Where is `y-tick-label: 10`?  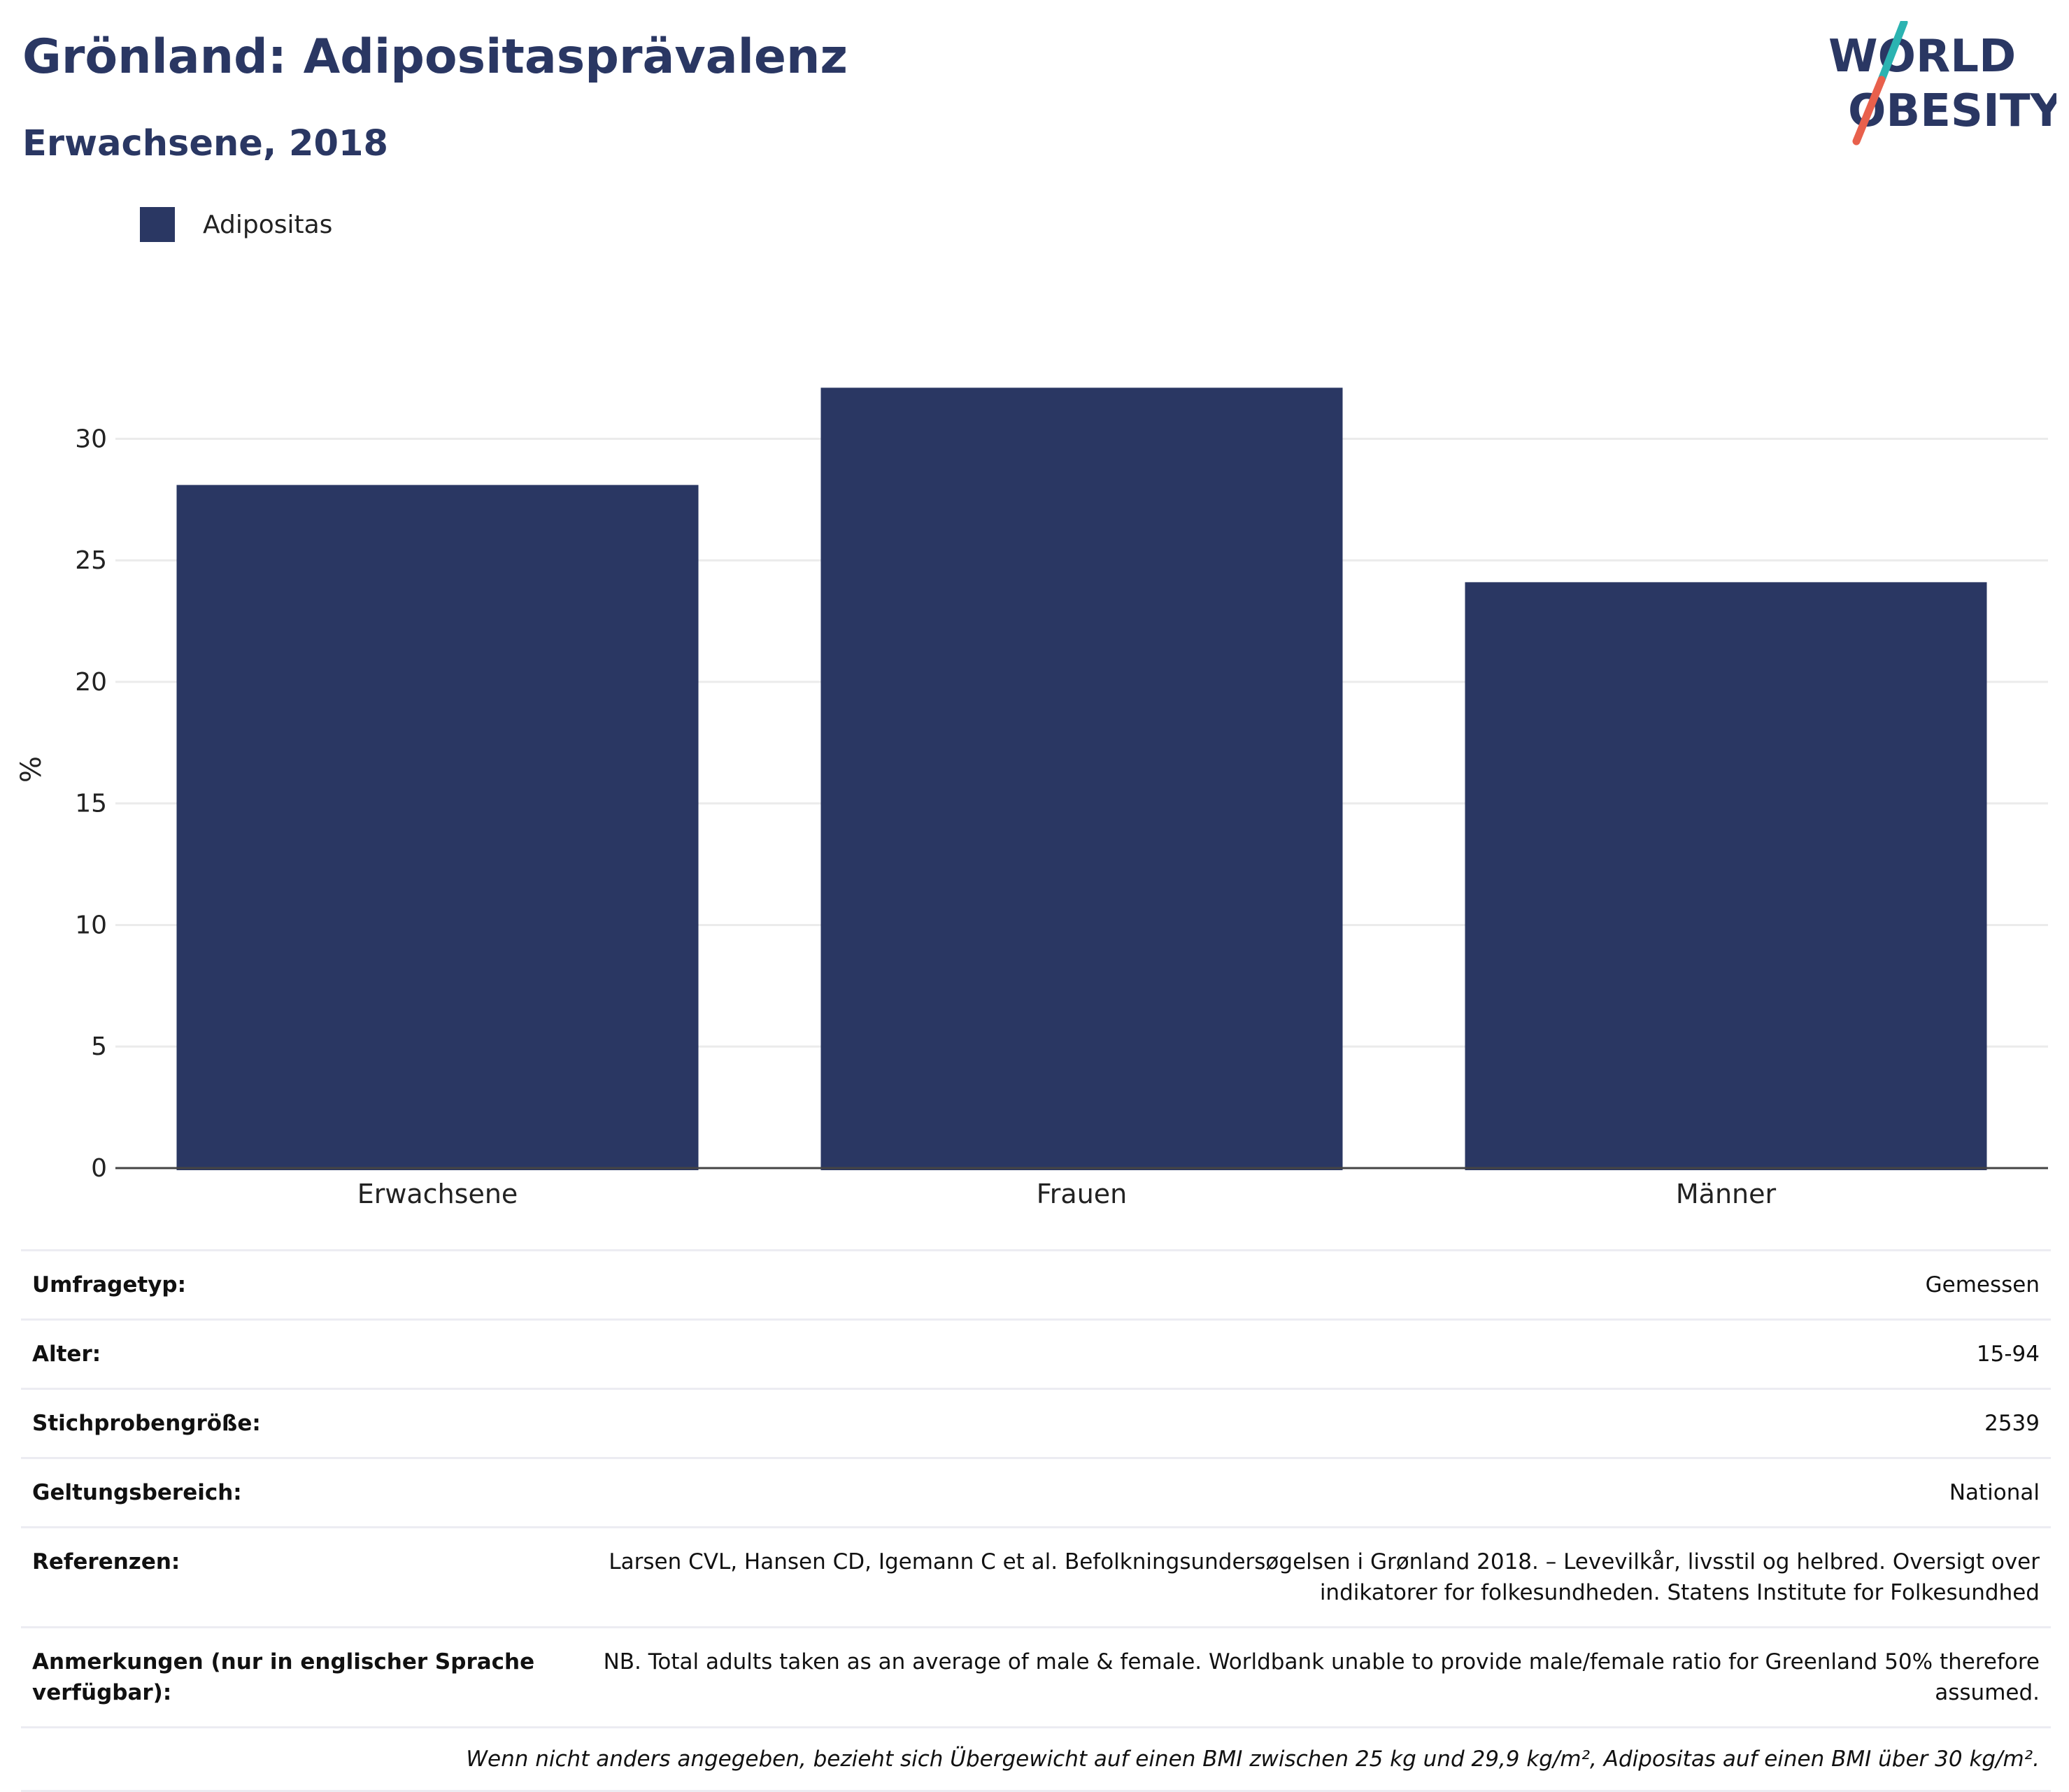
y-tick-label: 10 is located at coordinates (91, 925).